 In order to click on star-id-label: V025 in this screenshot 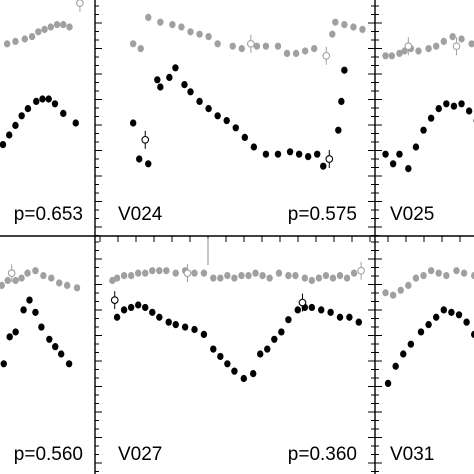, I will do `click(412, 214)`.